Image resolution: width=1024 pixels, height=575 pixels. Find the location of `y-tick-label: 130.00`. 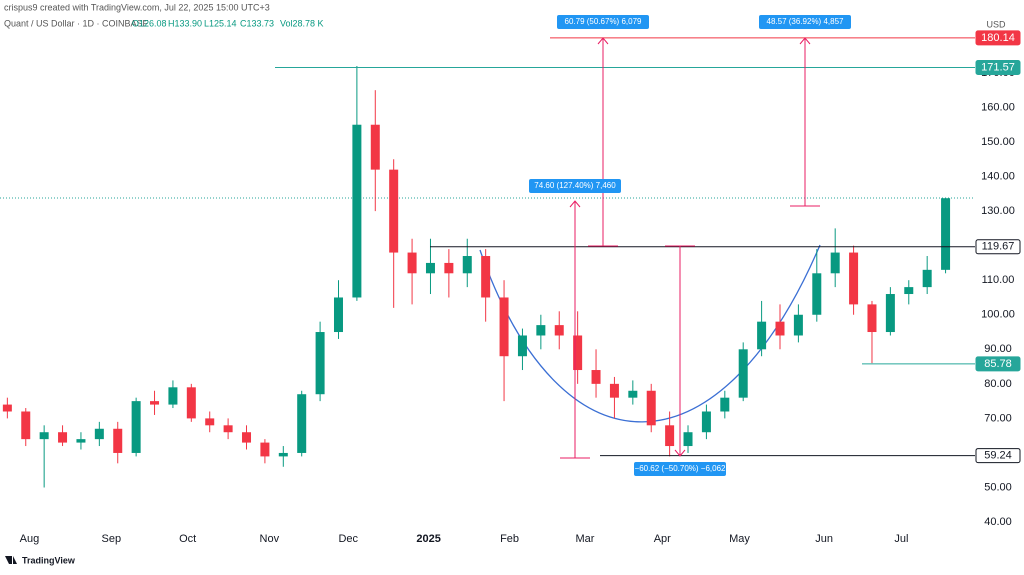

y-tick-label: 130.00 is located at coordinates (998, 211).